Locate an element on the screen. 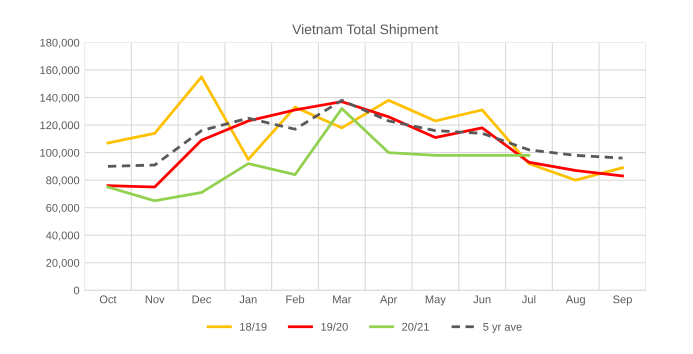 This screenshot has height=354, width=693. chart-title: Vietnam Total Shipment is located at coordinates (365, 31).